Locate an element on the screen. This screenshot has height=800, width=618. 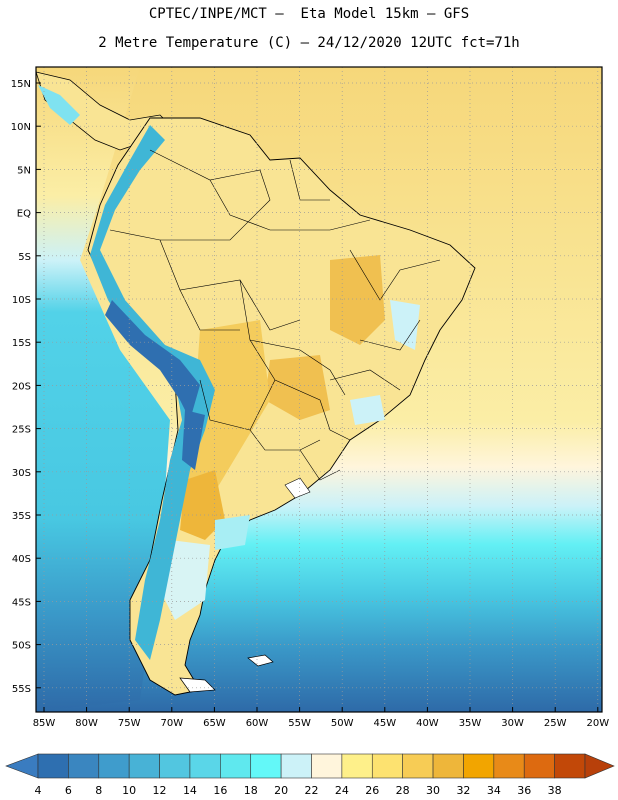
rio-de-la-plata is located at coordinates (297, 488).